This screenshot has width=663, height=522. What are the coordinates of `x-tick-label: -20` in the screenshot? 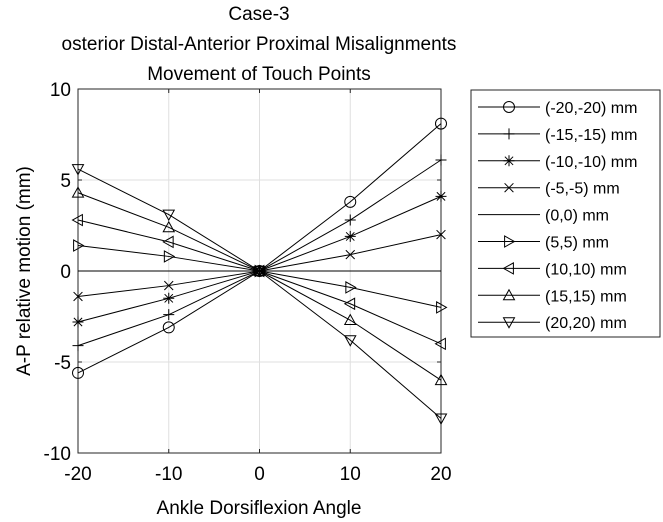 It's located at (77, 474).